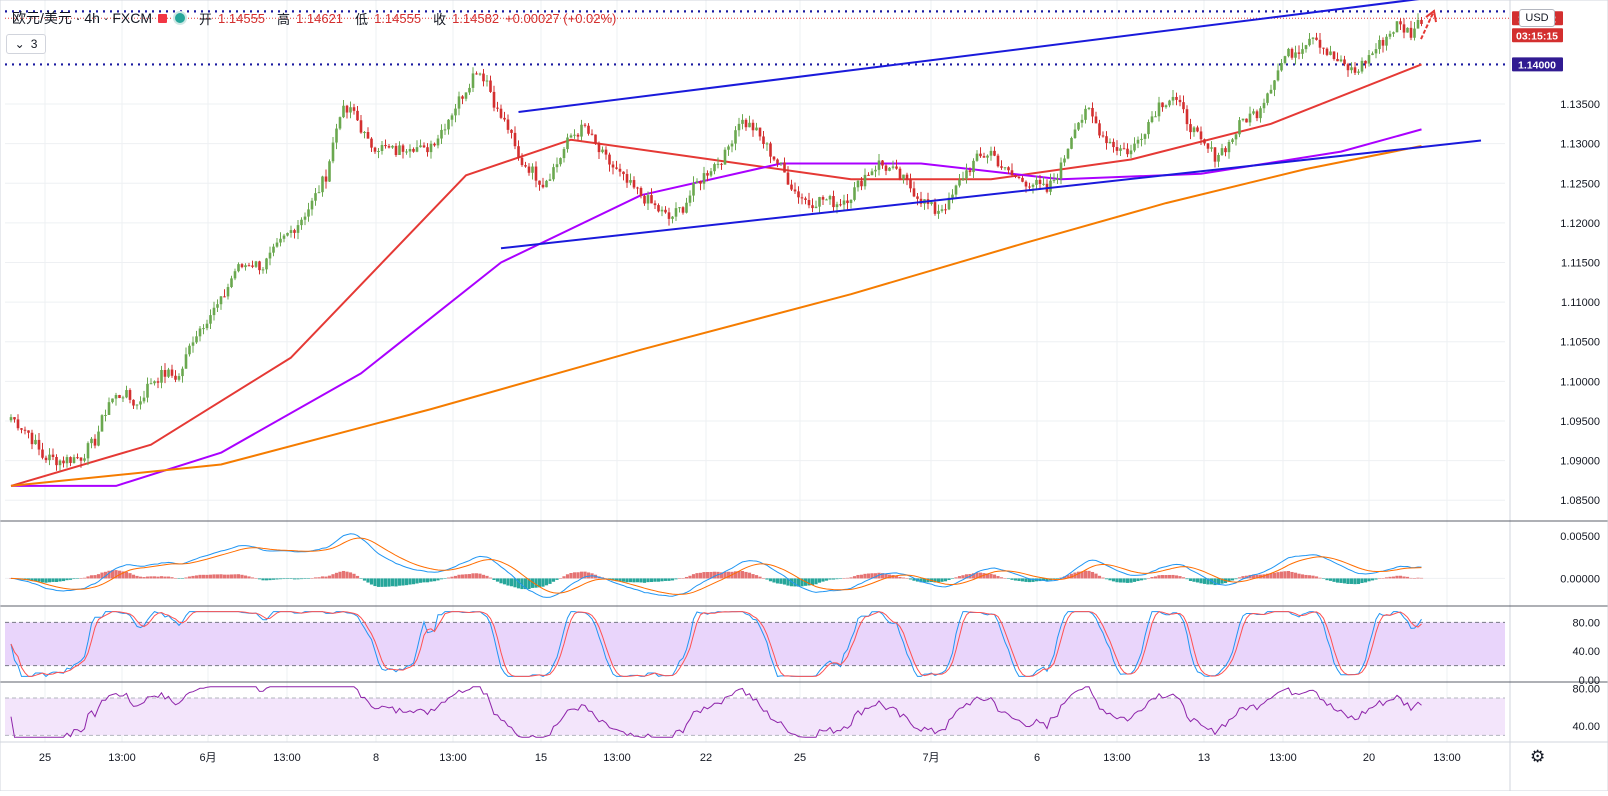 This screenshot has height=796, width=1608. What do you see at coordinates (1537, 18) in the screenshot?
I see `currency-button: USD` at bounding box center [1537, 18].